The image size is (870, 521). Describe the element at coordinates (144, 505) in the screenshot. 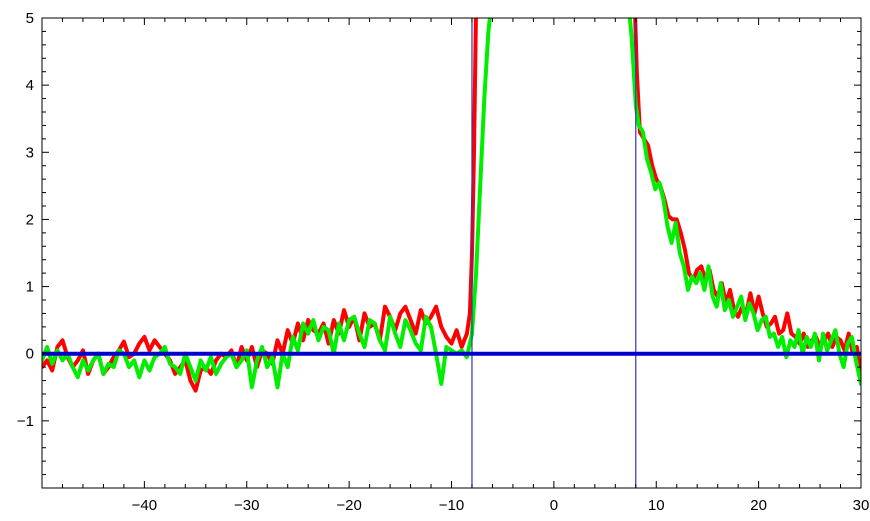

I see `x-tick-label: −40` at that location.